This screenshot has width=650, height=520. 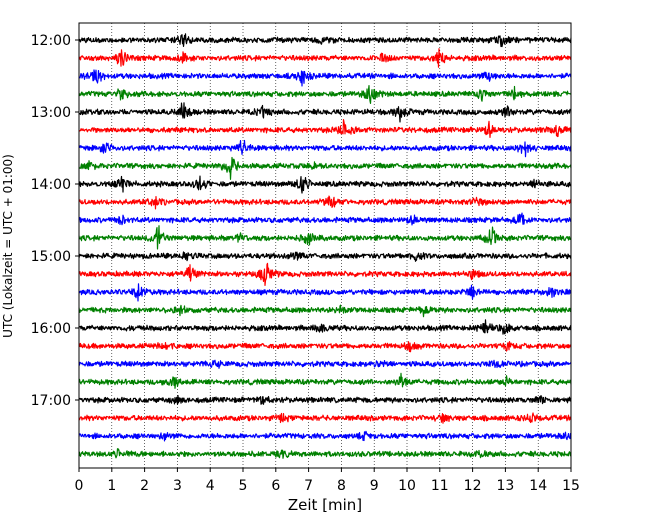 I want to click on x-tick-label: 14, so click(x=538, y=486).